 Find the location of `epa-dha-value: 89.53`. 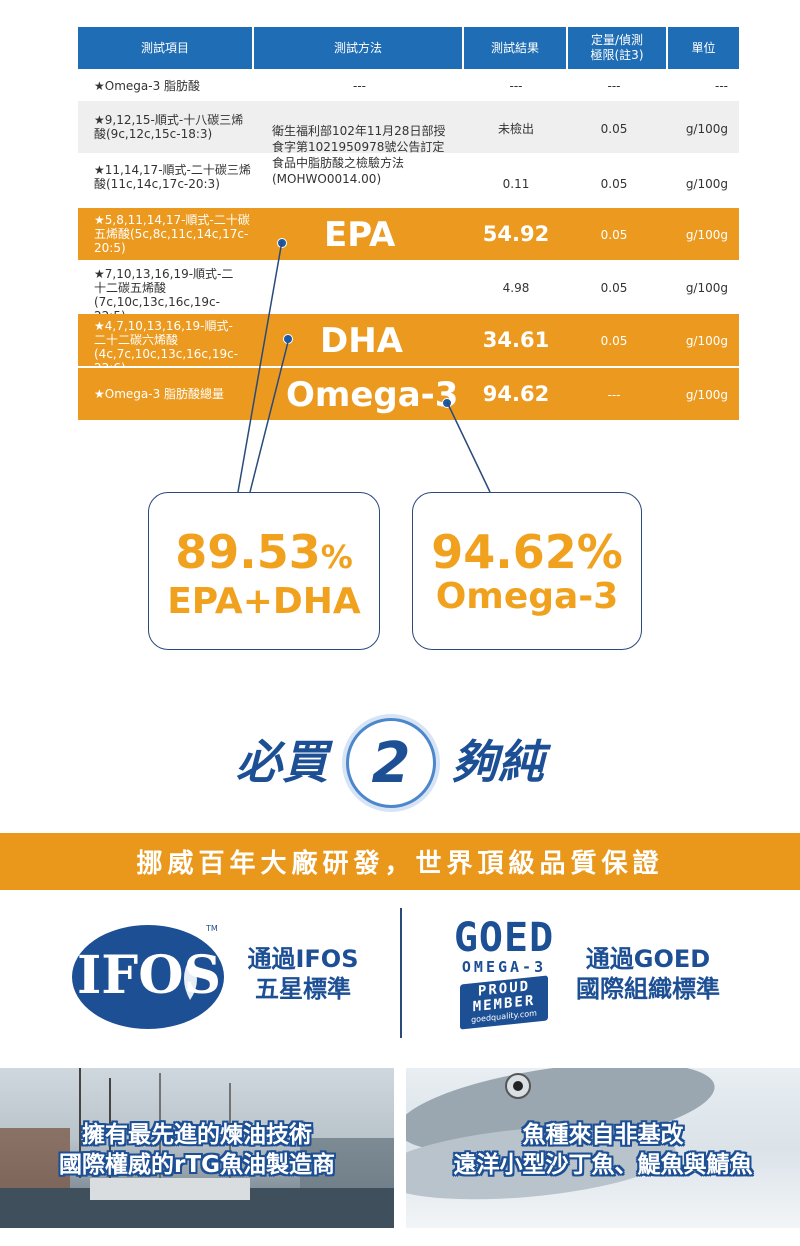

epa-dha-value: 89.53 is located at coordinates (248, 552).